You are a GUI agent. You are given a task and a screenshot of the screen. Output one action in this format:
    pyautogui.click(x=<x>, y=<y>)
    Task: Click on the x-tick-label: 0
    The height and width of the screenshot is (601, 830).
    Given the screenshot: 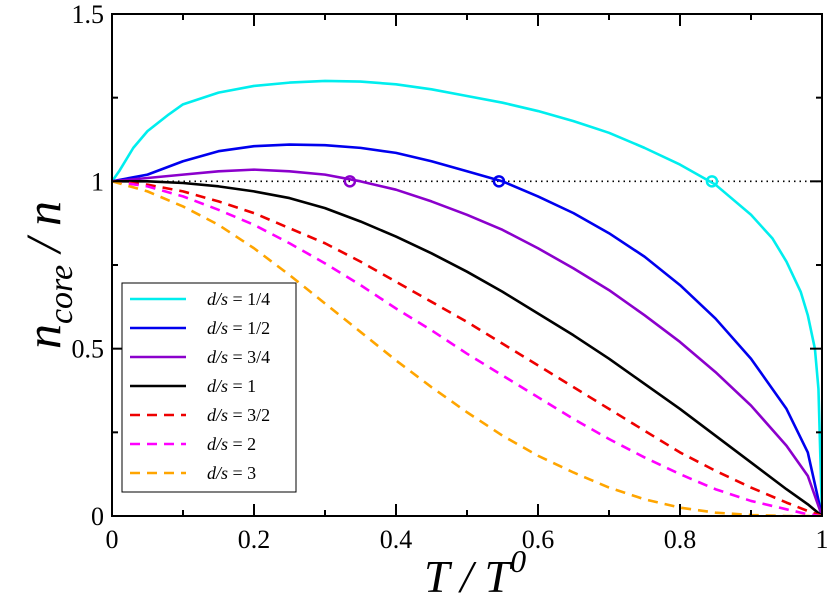 What is the action you would take?
    pyautogui.click(x=112, y=539)
    